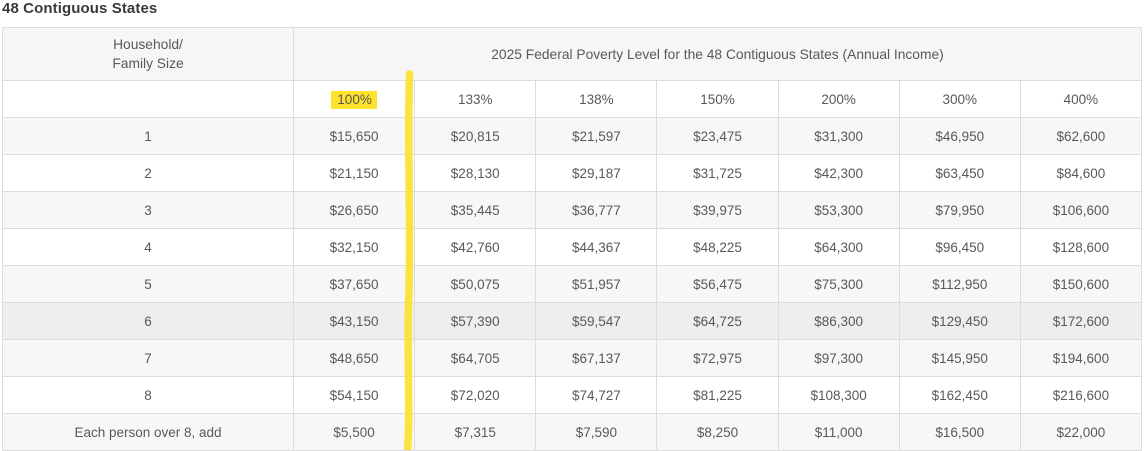  What do you see at coordinates (148, 173) in the screenshot?
I see `household-size-cell: 2` at bounding box center [148, 173].